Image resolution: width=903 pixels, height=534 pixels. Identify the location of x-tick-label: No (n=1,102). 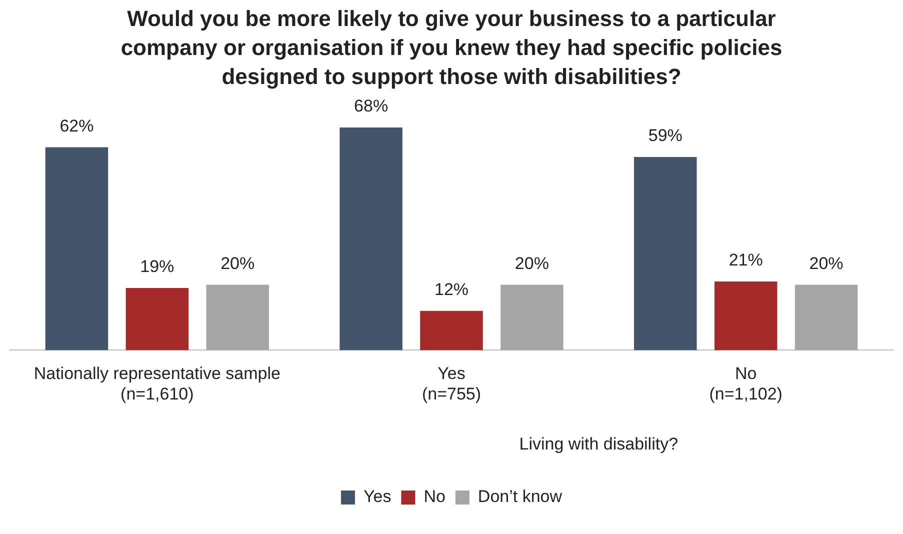
(745, 384).